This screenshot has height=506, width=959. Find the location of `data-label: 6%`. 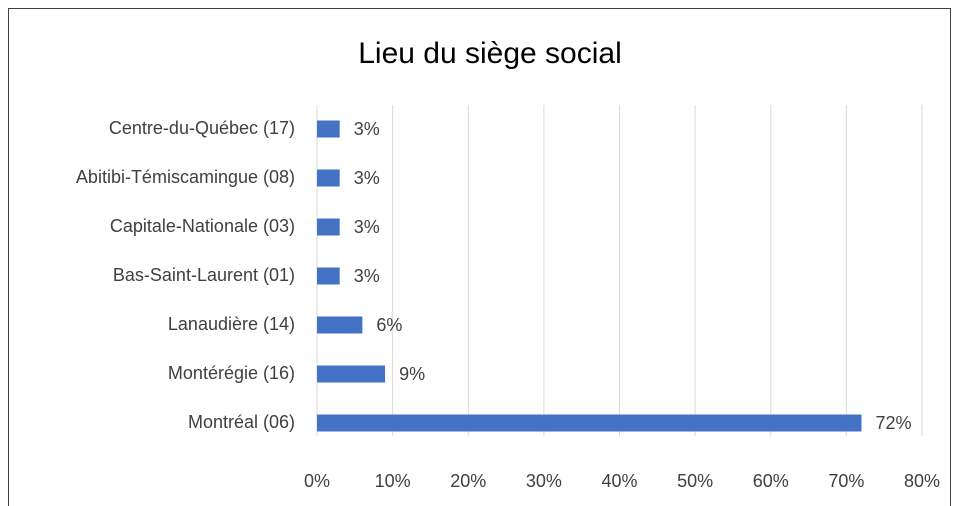

data-label: 6% is located at coordinates (389, 325).